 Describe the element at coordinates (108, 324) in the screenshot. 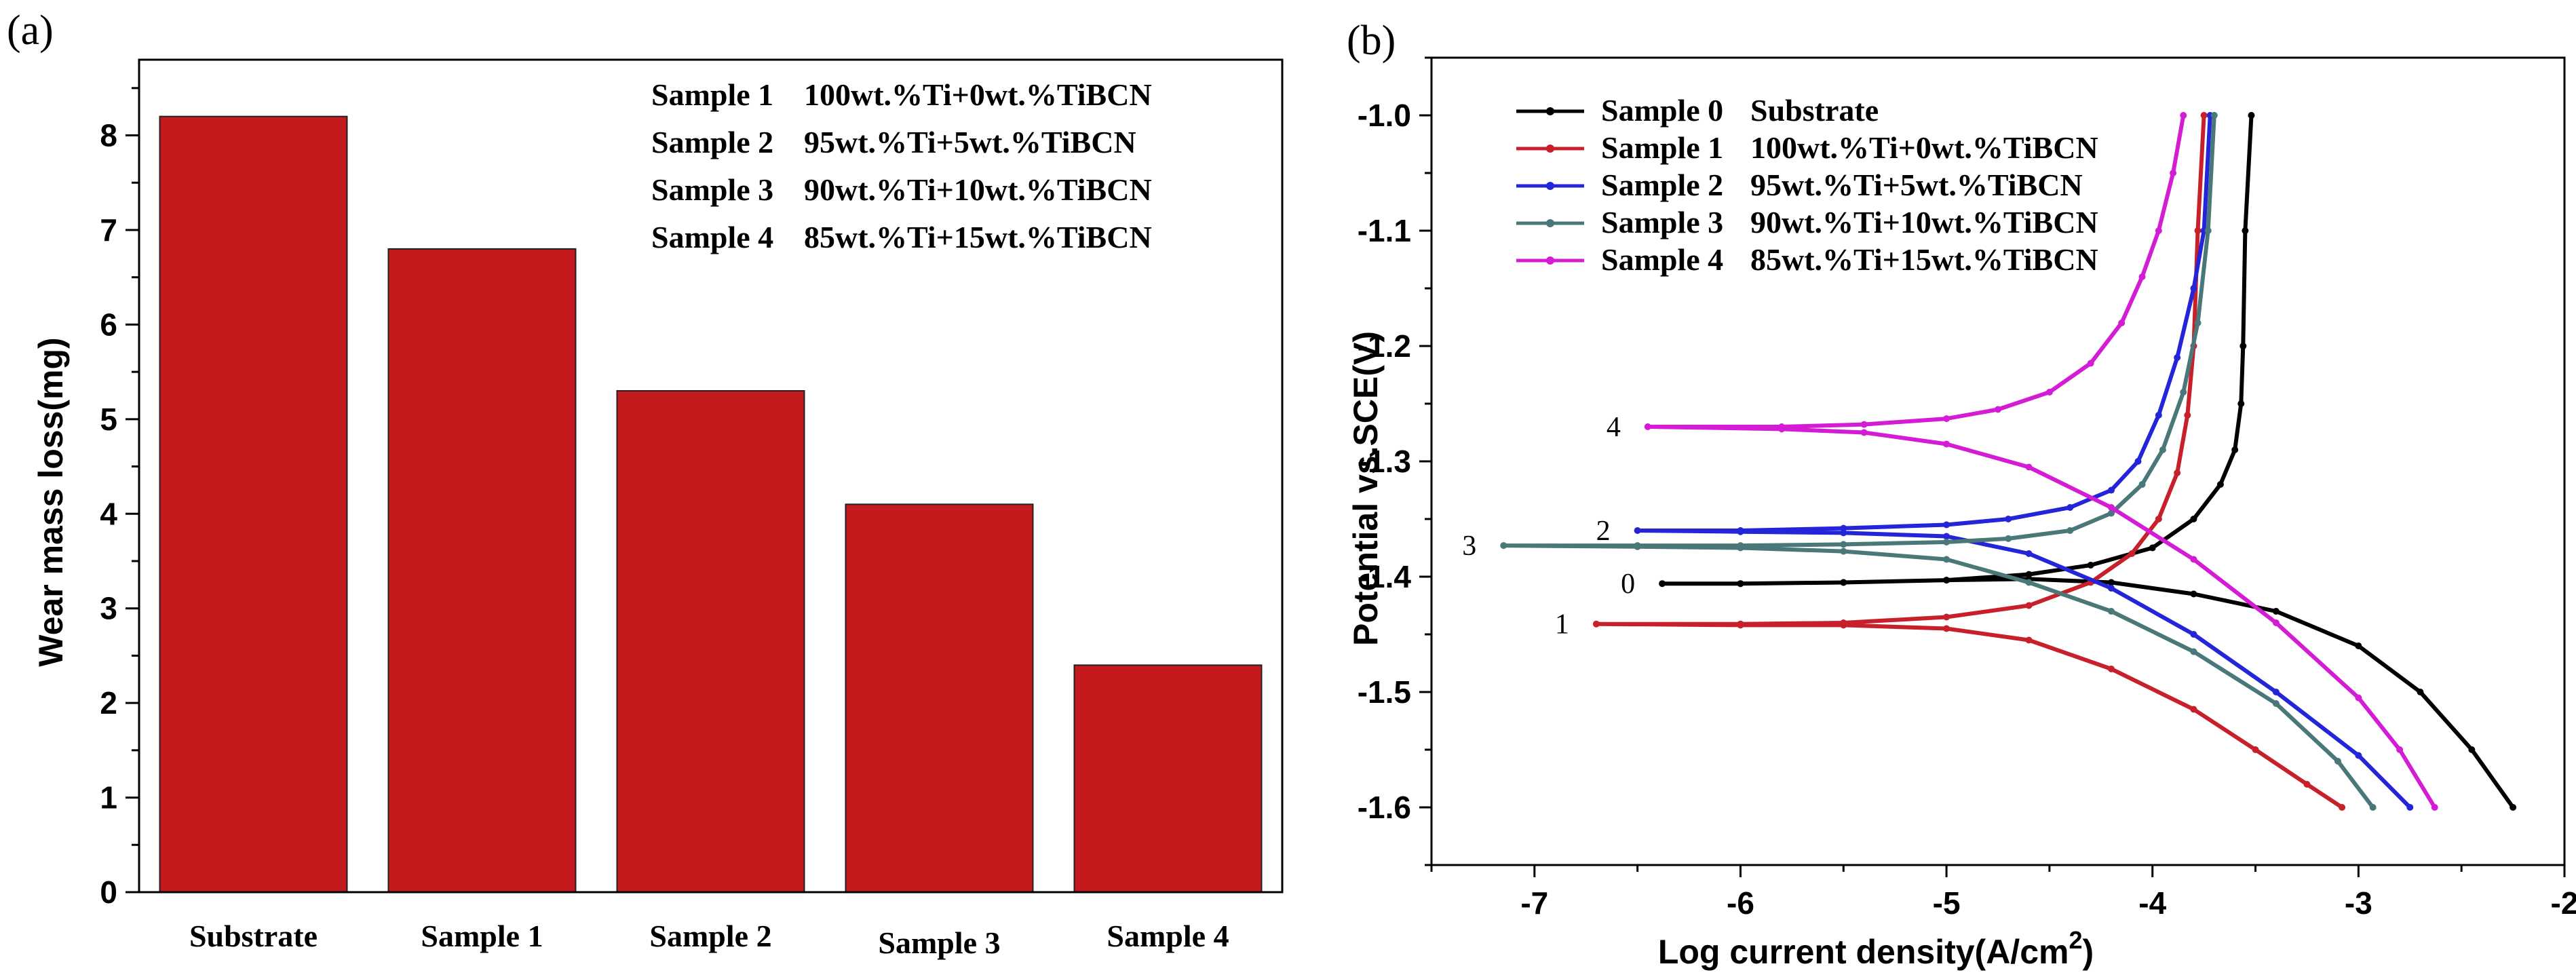

I see `y-tick-label: 6` at that location.